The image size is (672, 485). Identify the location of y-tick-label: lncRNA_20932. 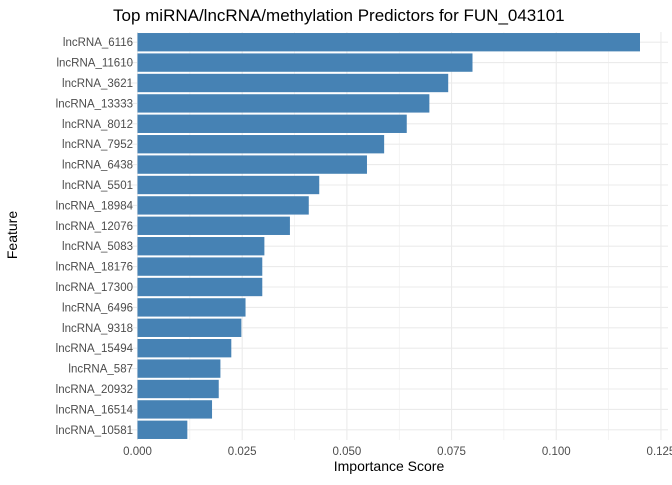
(94, 390).